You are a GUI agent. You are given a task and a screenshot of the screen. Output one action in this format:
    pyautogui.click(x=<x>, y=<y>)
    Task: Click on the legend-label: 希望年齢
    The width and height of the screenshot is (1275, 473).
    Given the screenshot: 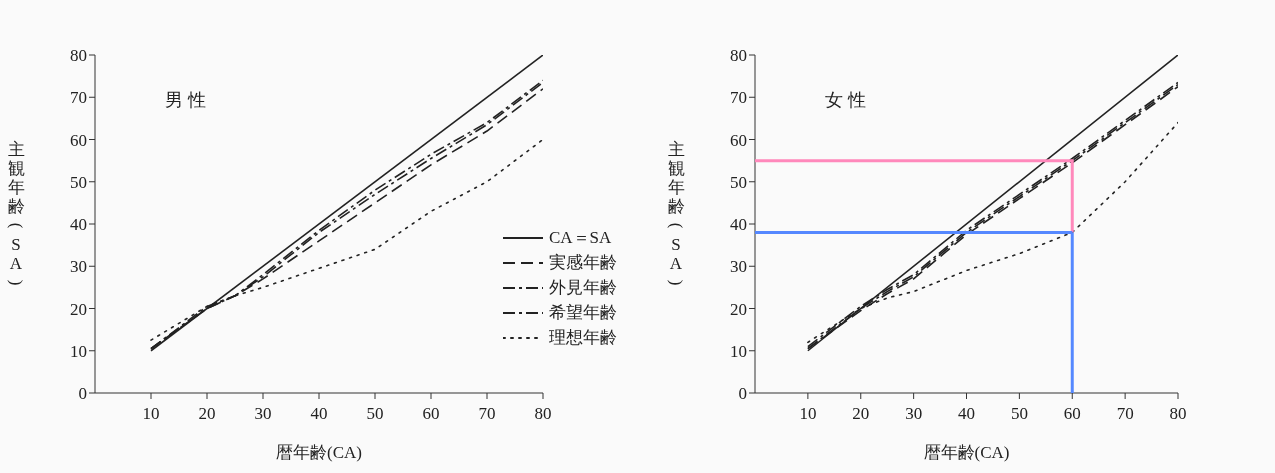 What is the action you would take?
    pyautogui.click(x=583, y=313)
    